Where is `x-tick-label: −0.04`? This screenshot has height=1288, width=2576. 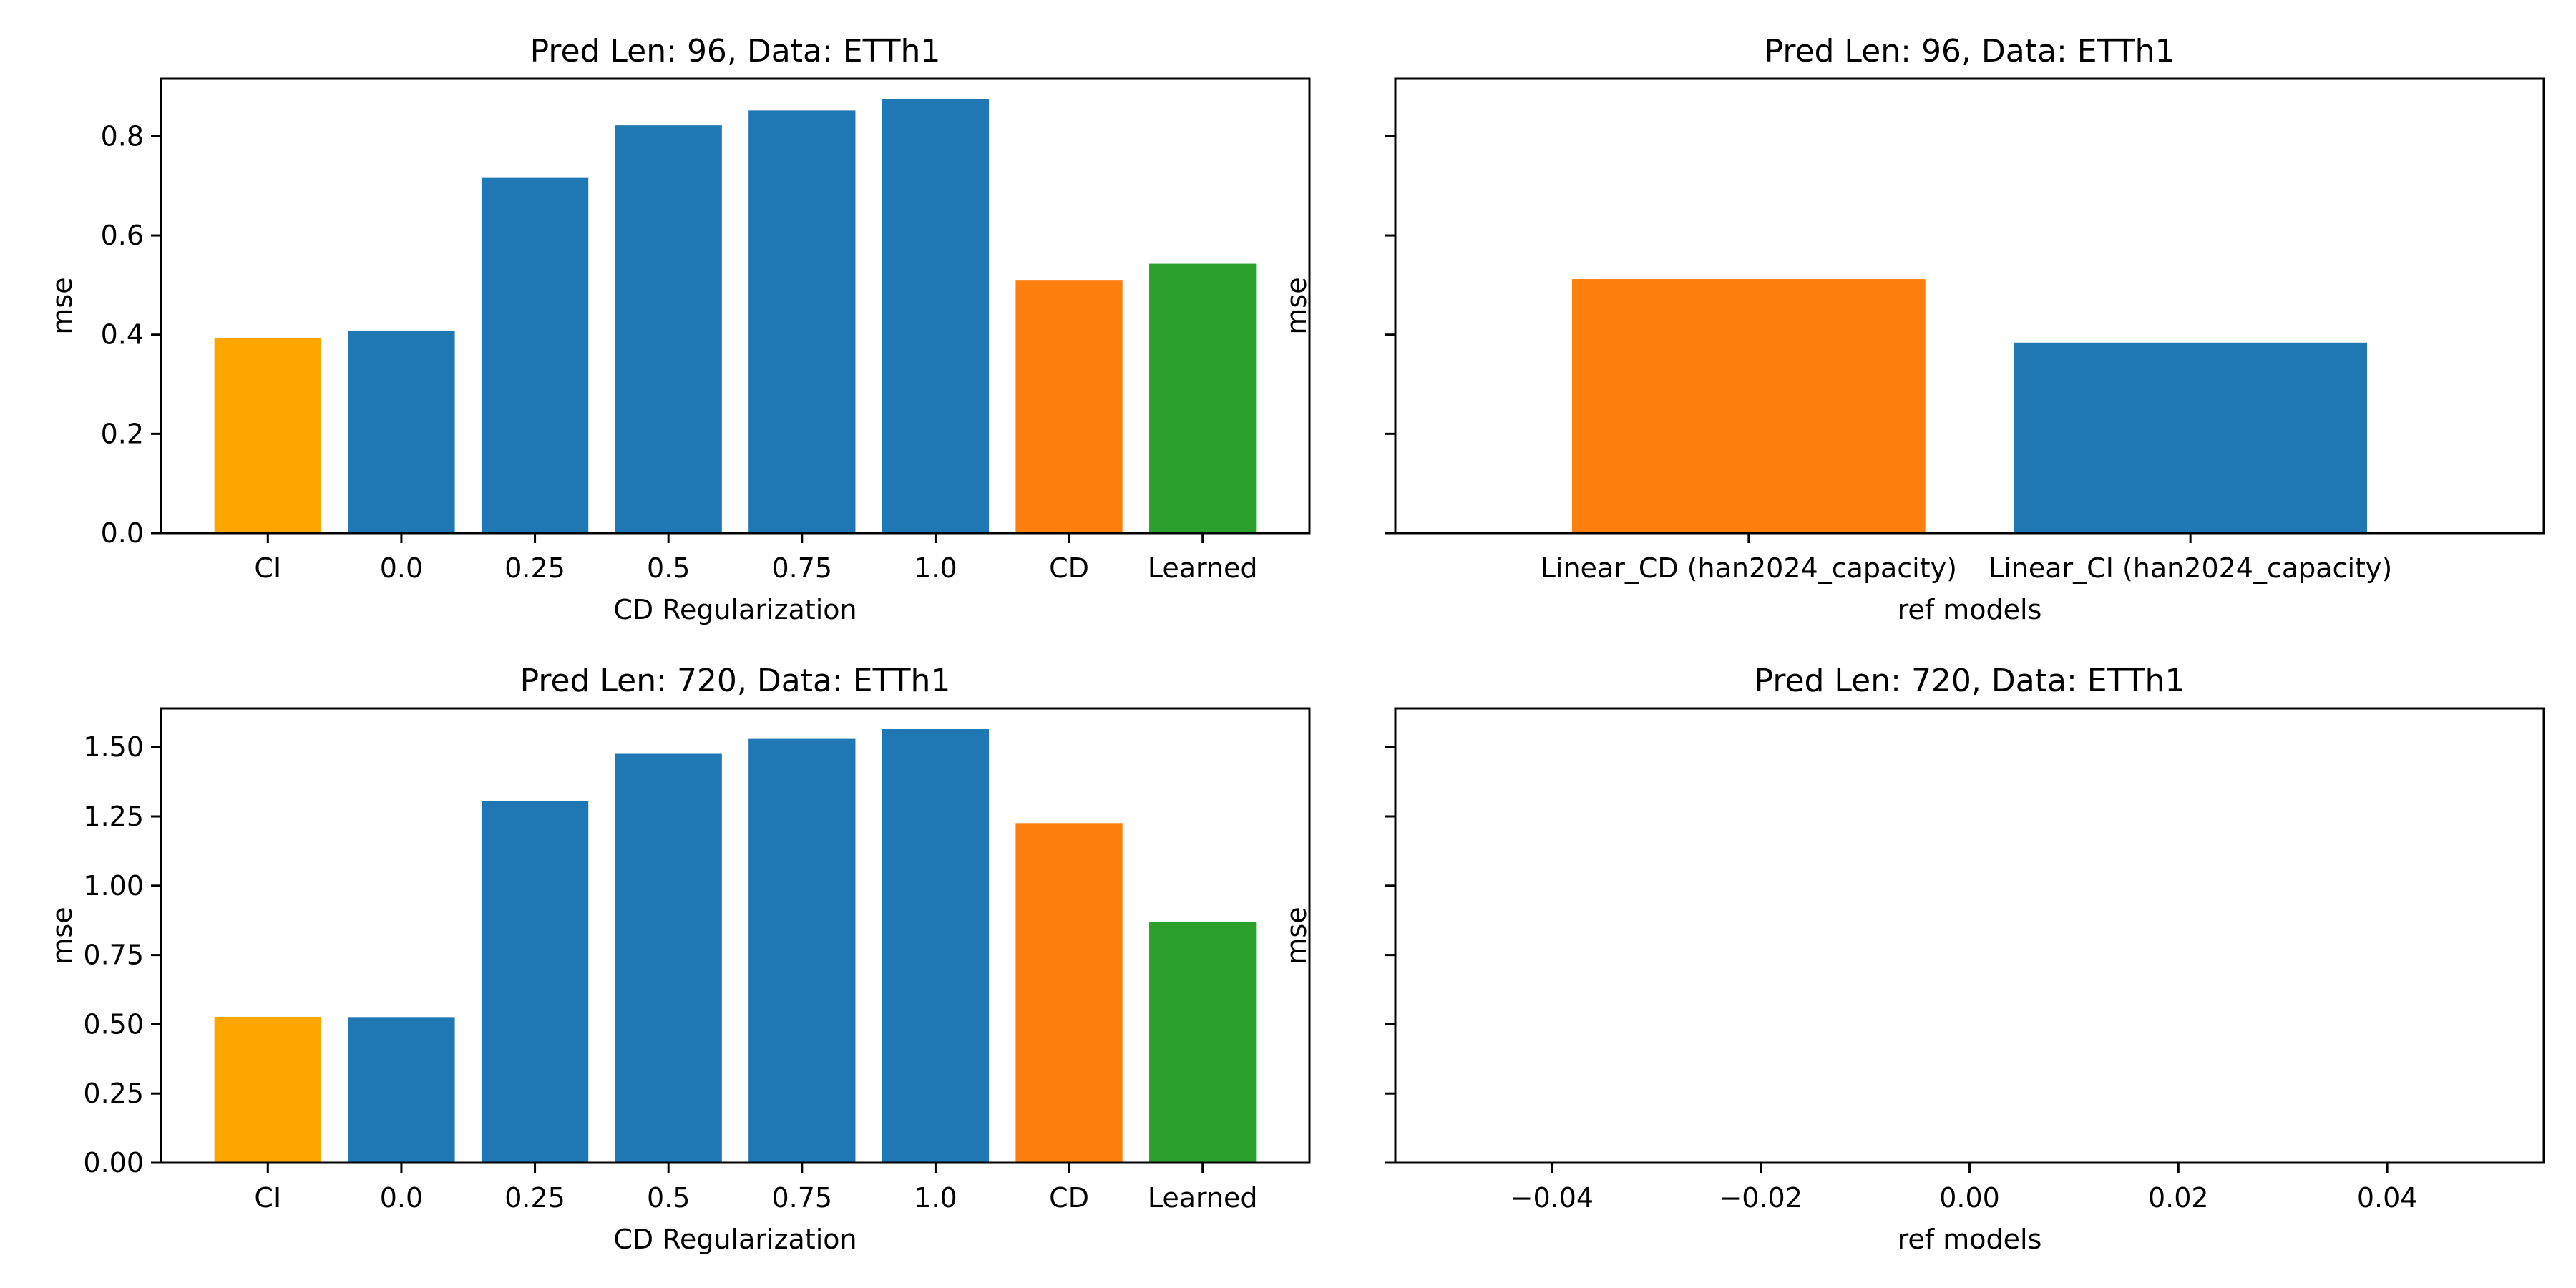
x-tick-label: −0.04 is located at coordinates (1552, 1198).